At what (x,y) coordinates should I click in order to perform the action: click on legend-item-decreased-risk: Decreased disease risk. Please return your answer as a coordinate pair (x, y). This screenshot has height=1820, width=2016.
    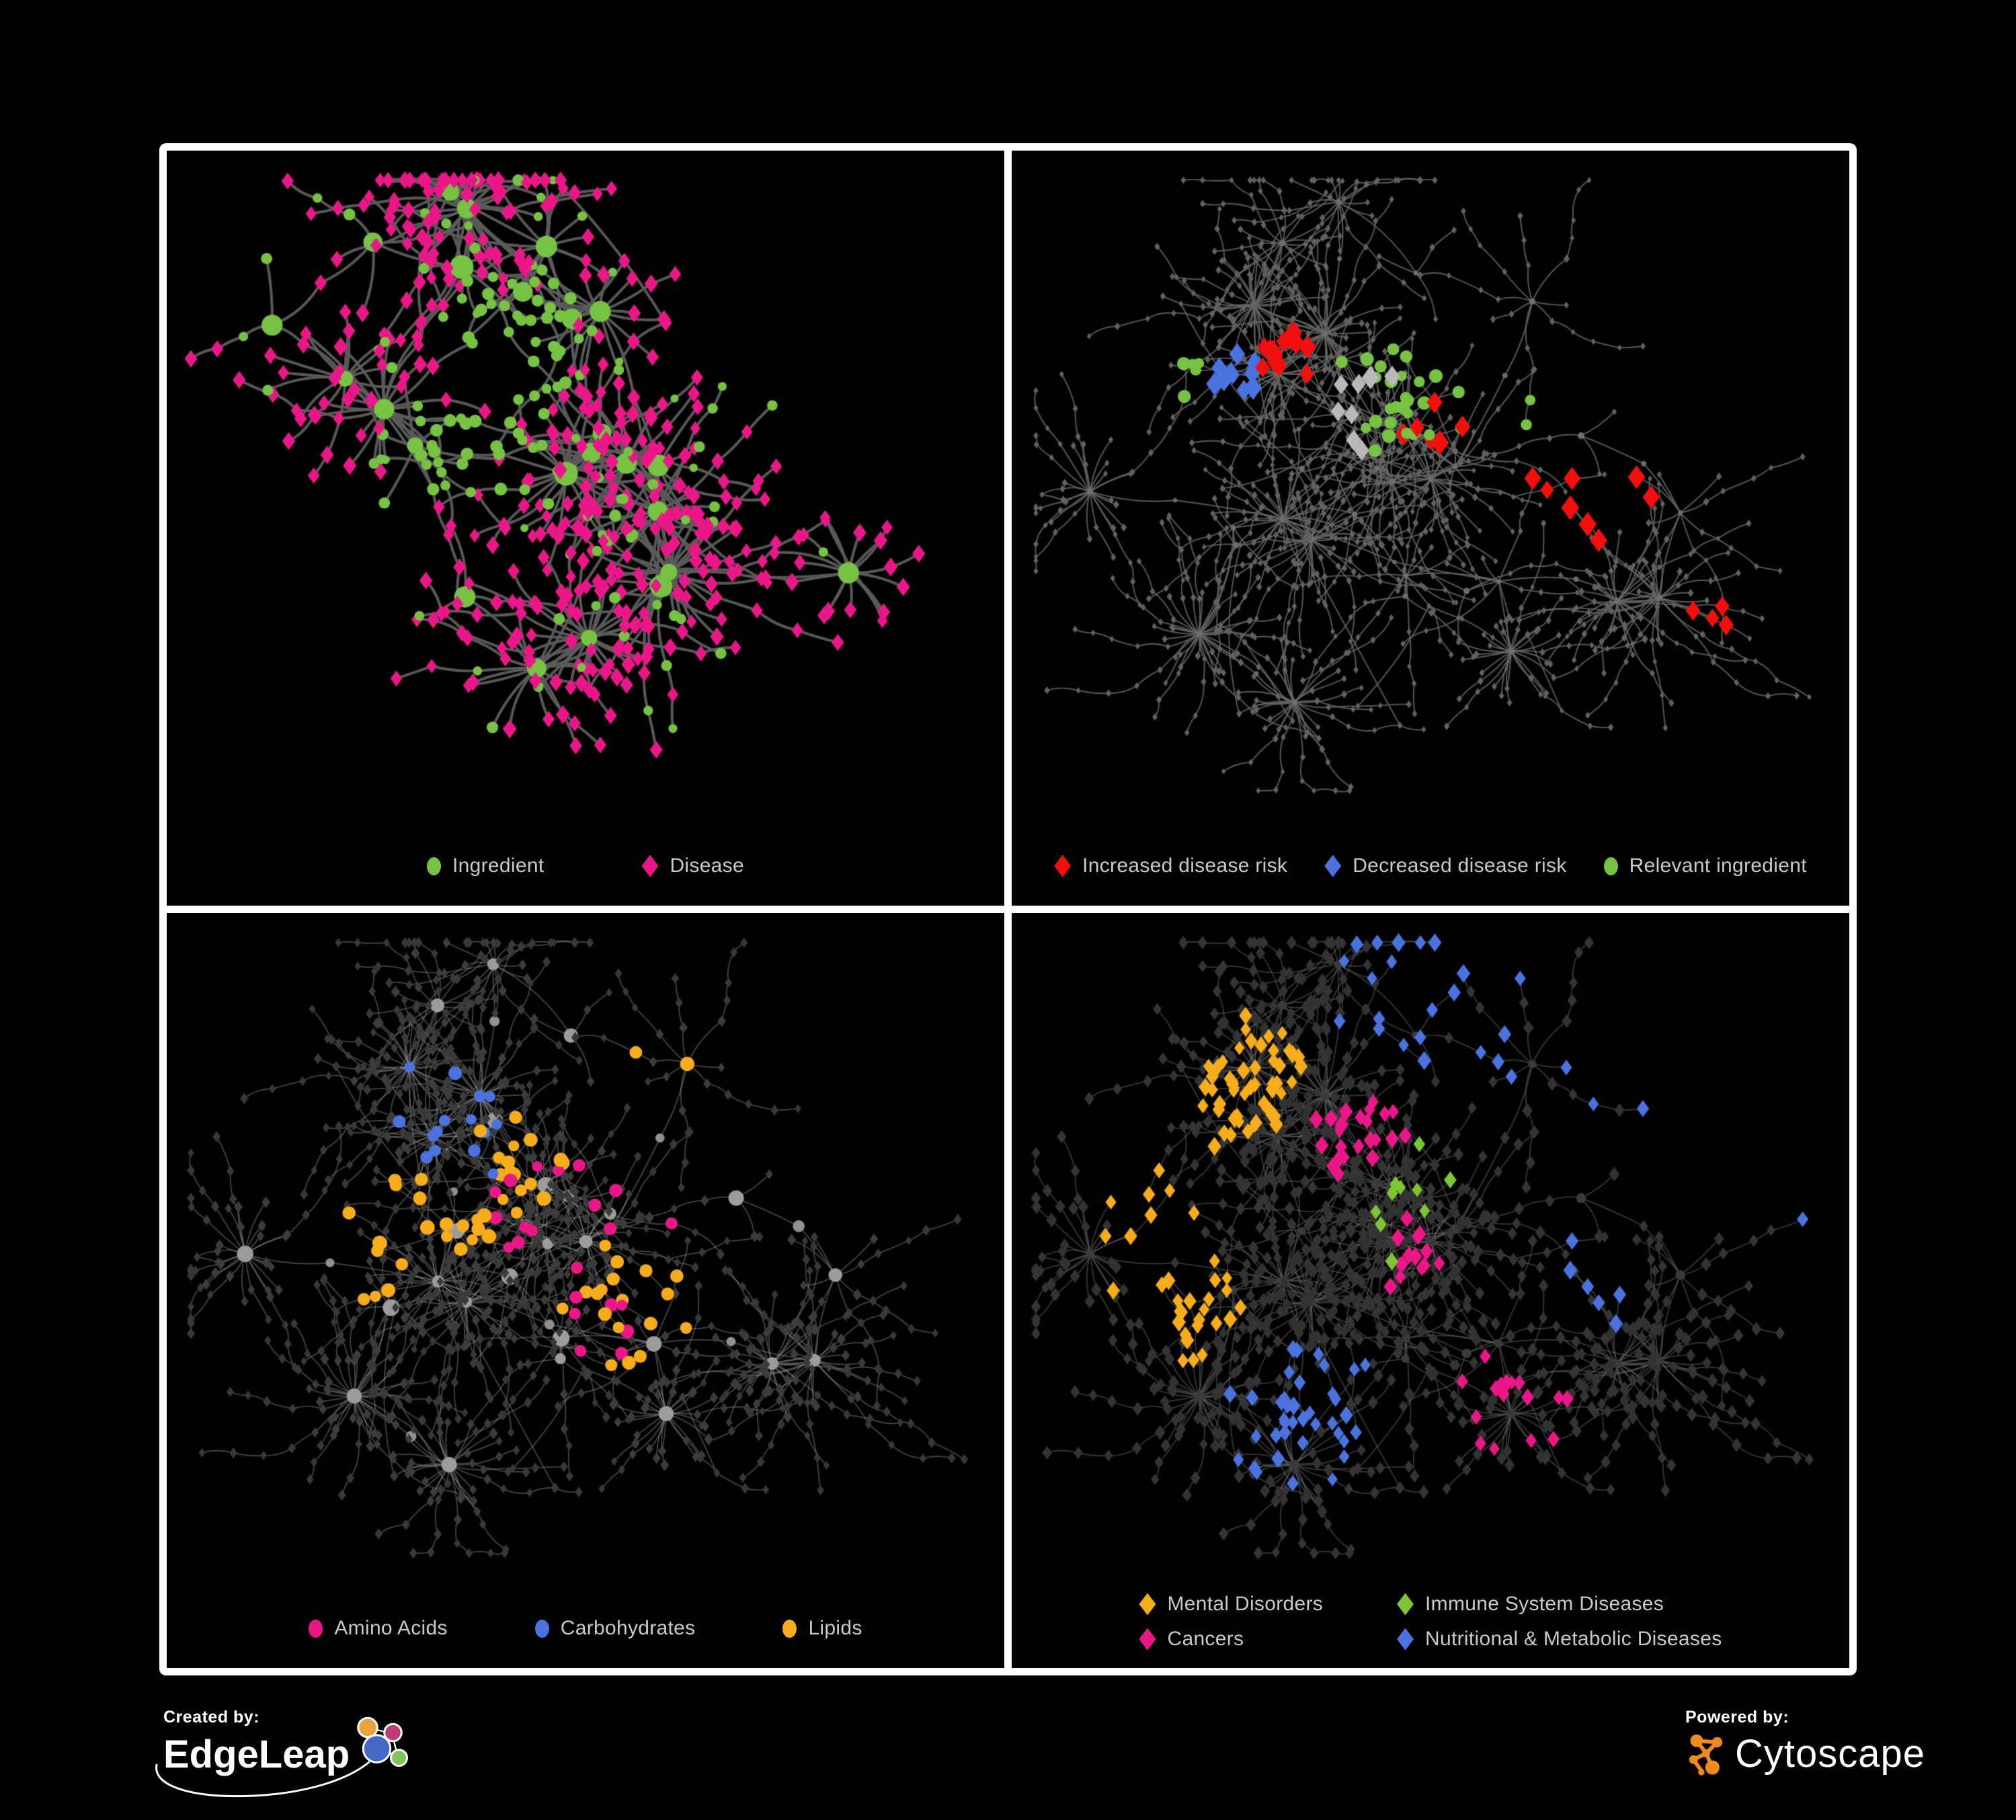
    Looking at the image, I should click on (1445, 866).